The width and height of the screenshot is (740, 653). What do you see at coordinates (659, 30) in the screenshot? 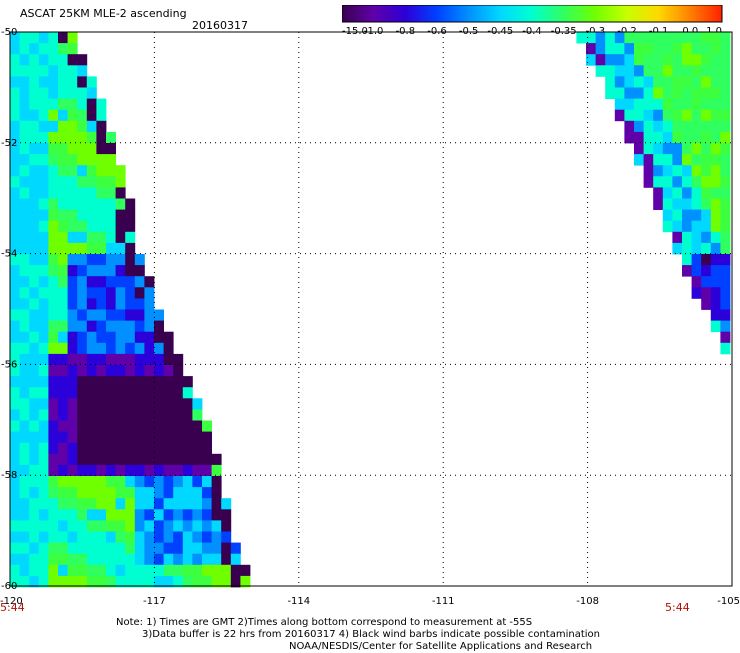
I see `colorbar-tick-label: -0.1` at bounding box center [659, 30].